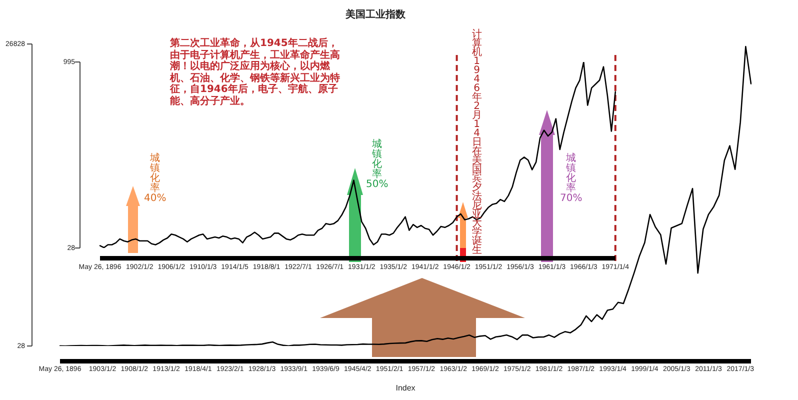 The height and width of the screenshot is (400, 798). Describe the element at coordinates (375, 14) in the screenshot. I see `chart-title: 美国工业指数` at that location.